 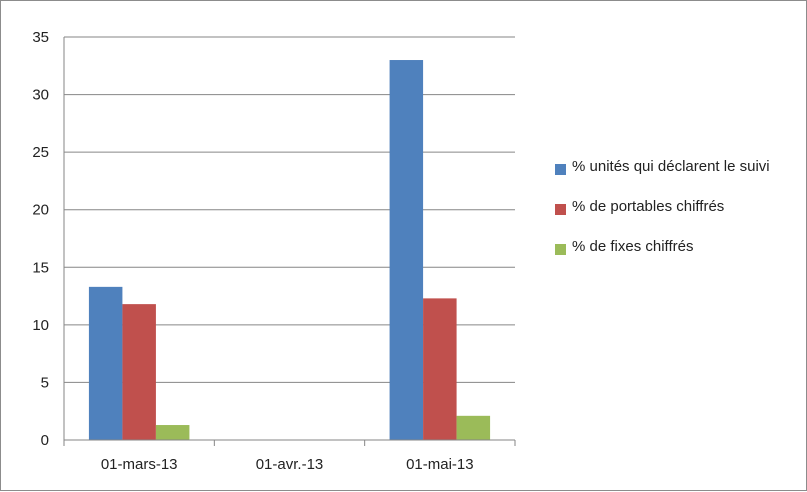 What do you see at coordinates (40, 267) in the screenshot?
I see `y-tick-label-15: 15` at bounding box center [40, 267].